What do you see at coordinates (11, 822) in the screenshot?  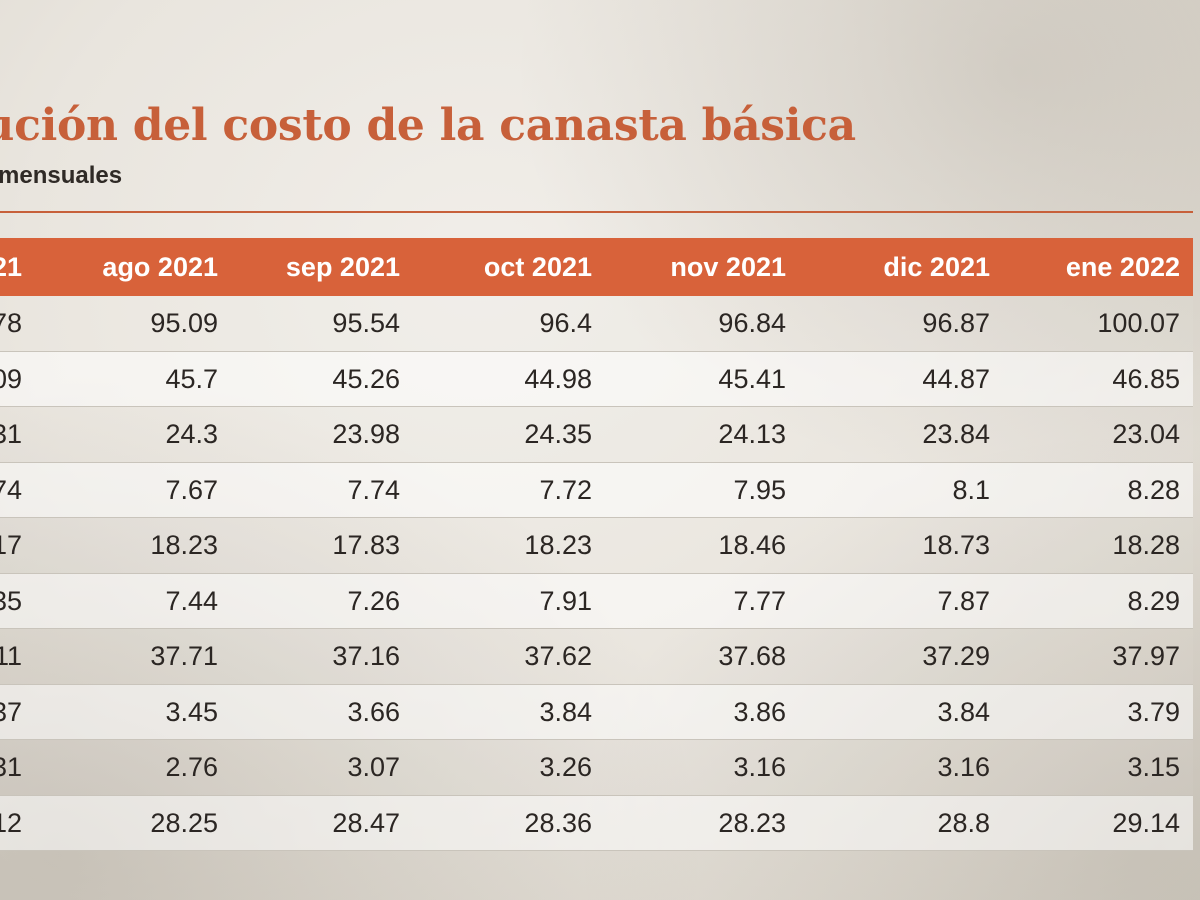 I see `table-cell: 12` at bounding box center [11, 822].